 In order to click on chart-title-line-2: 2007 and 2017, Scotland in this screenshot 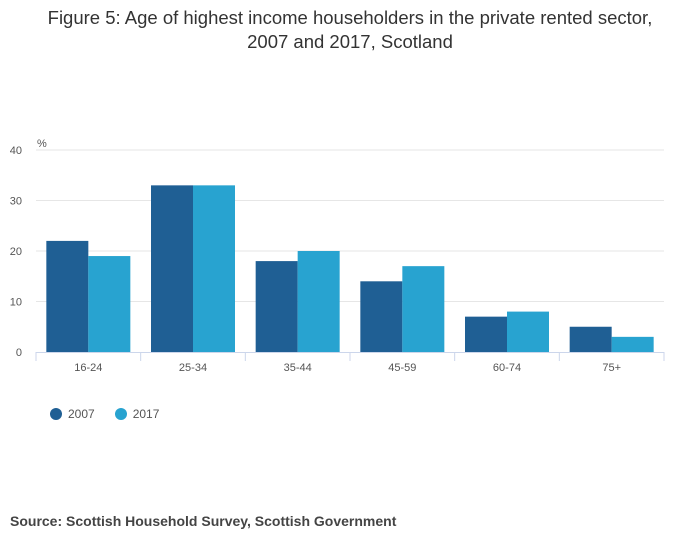, I will do `click(350, 41)`.